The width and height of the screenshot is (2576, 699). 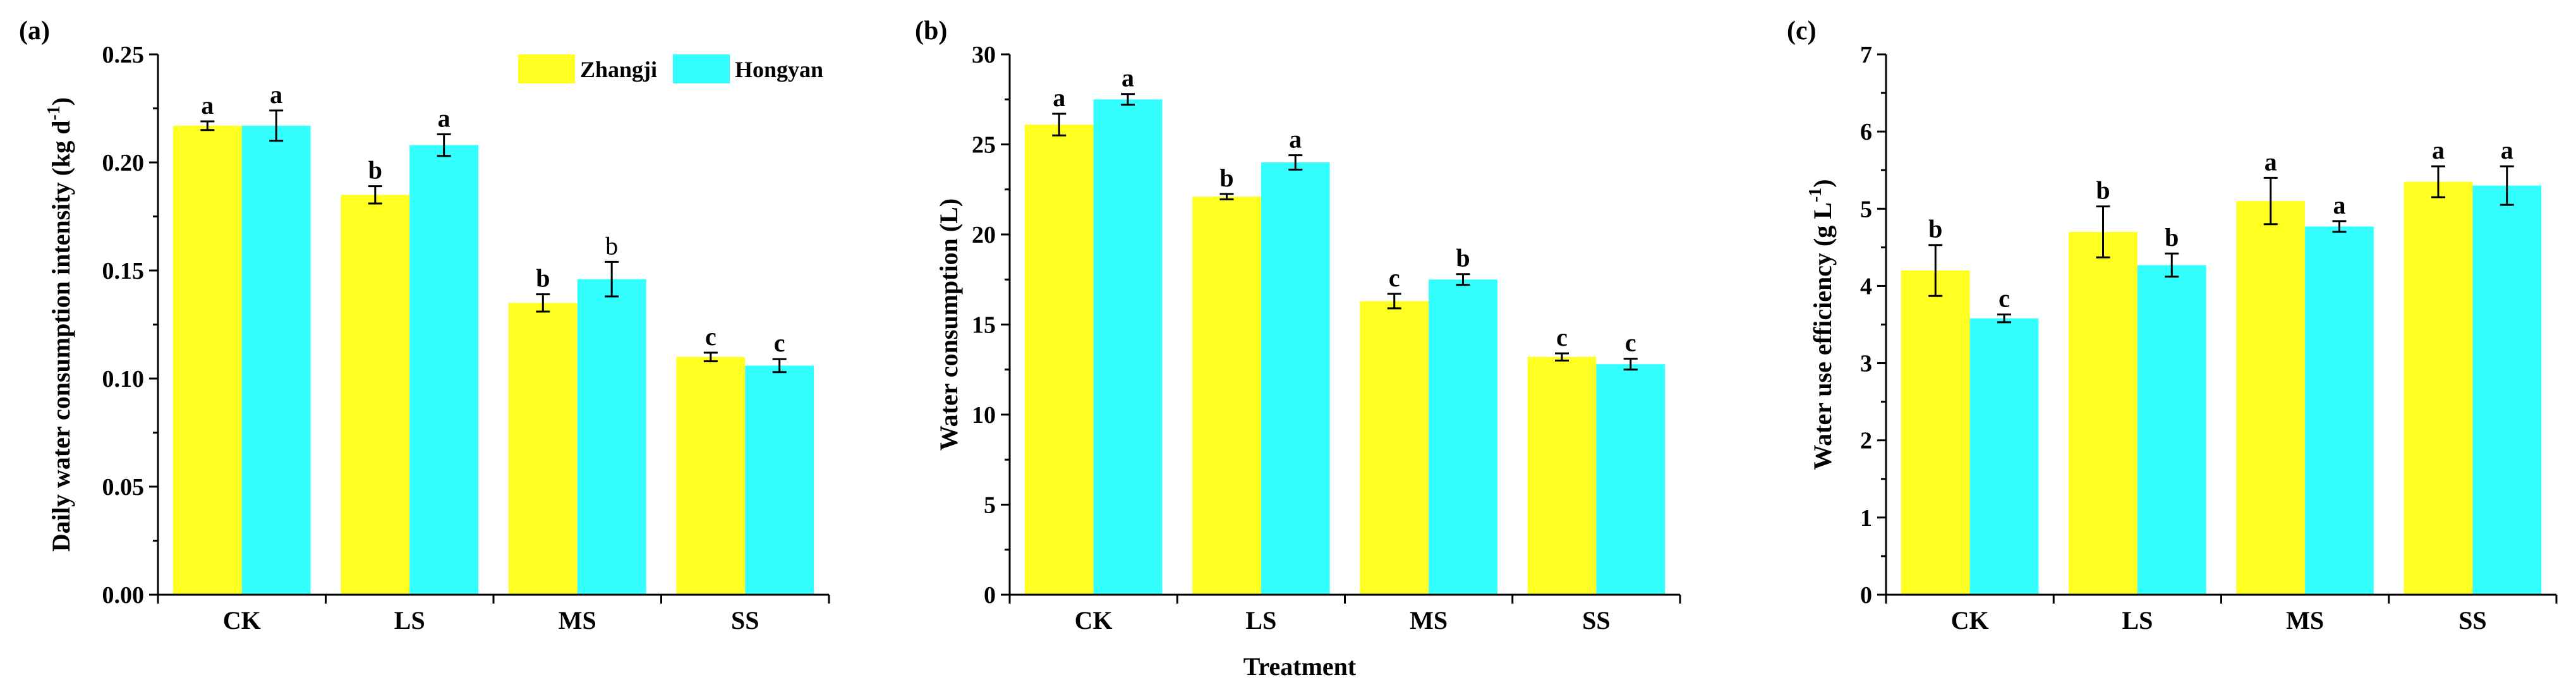 What do you see at coordinates (123, 379) in the screenshot?
I see `y-tick-label: 0.10` at bounding box center [123, 379].